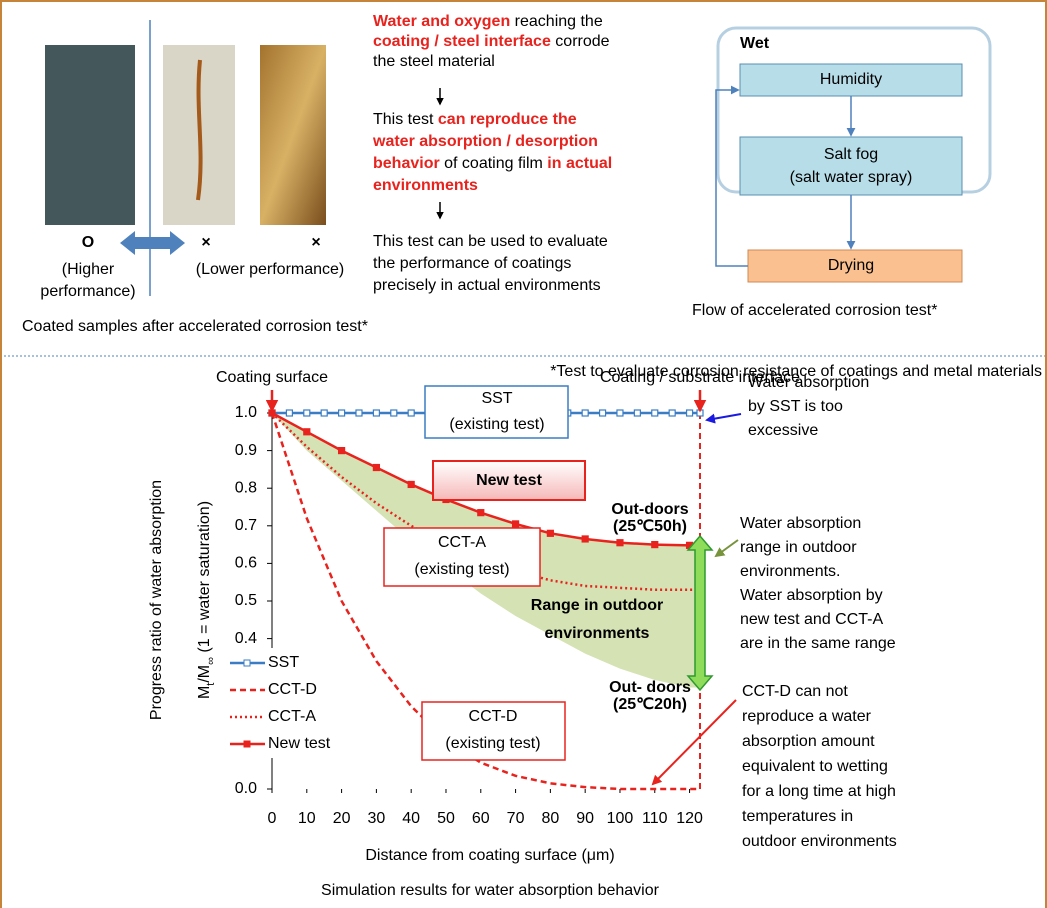 This screenshot has height=908, width=1047. Describe the element at coordinates (376, 818) in the screenshot. I see `x-tick-label: 30` at that location.